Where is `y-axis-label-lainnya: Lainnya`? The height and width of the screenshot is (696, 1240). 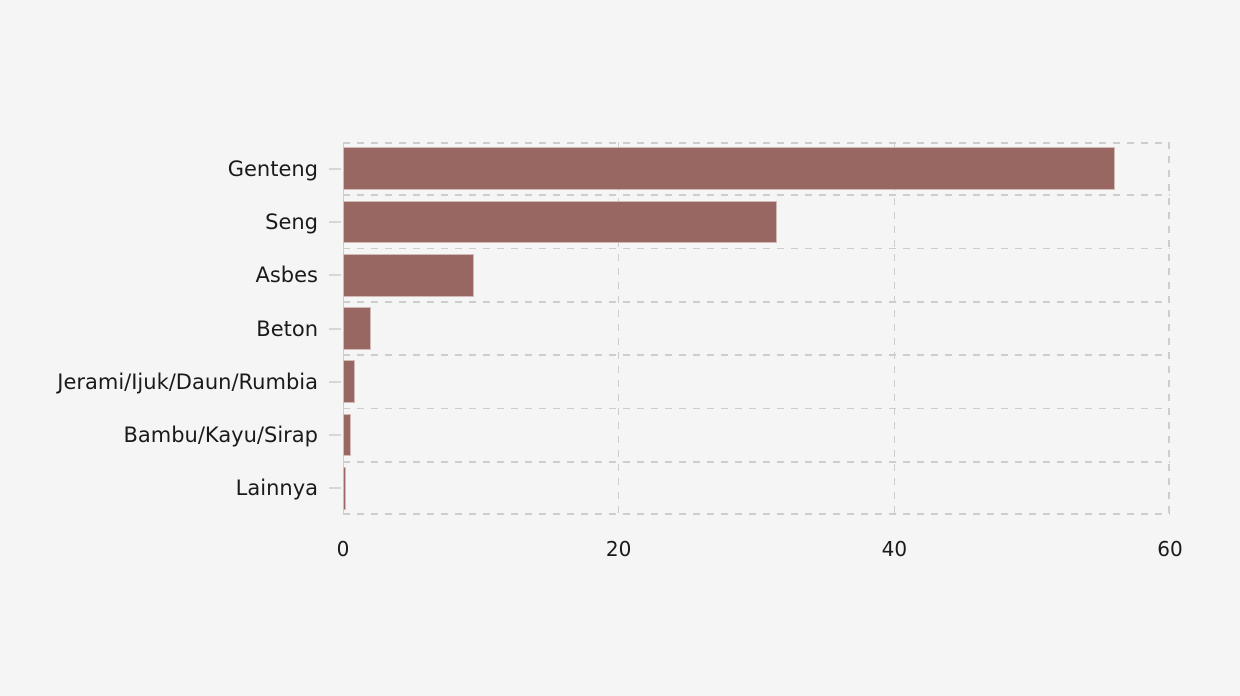 y-axis-label-lainnya: Lainnya is located at coordinates (276, 488).